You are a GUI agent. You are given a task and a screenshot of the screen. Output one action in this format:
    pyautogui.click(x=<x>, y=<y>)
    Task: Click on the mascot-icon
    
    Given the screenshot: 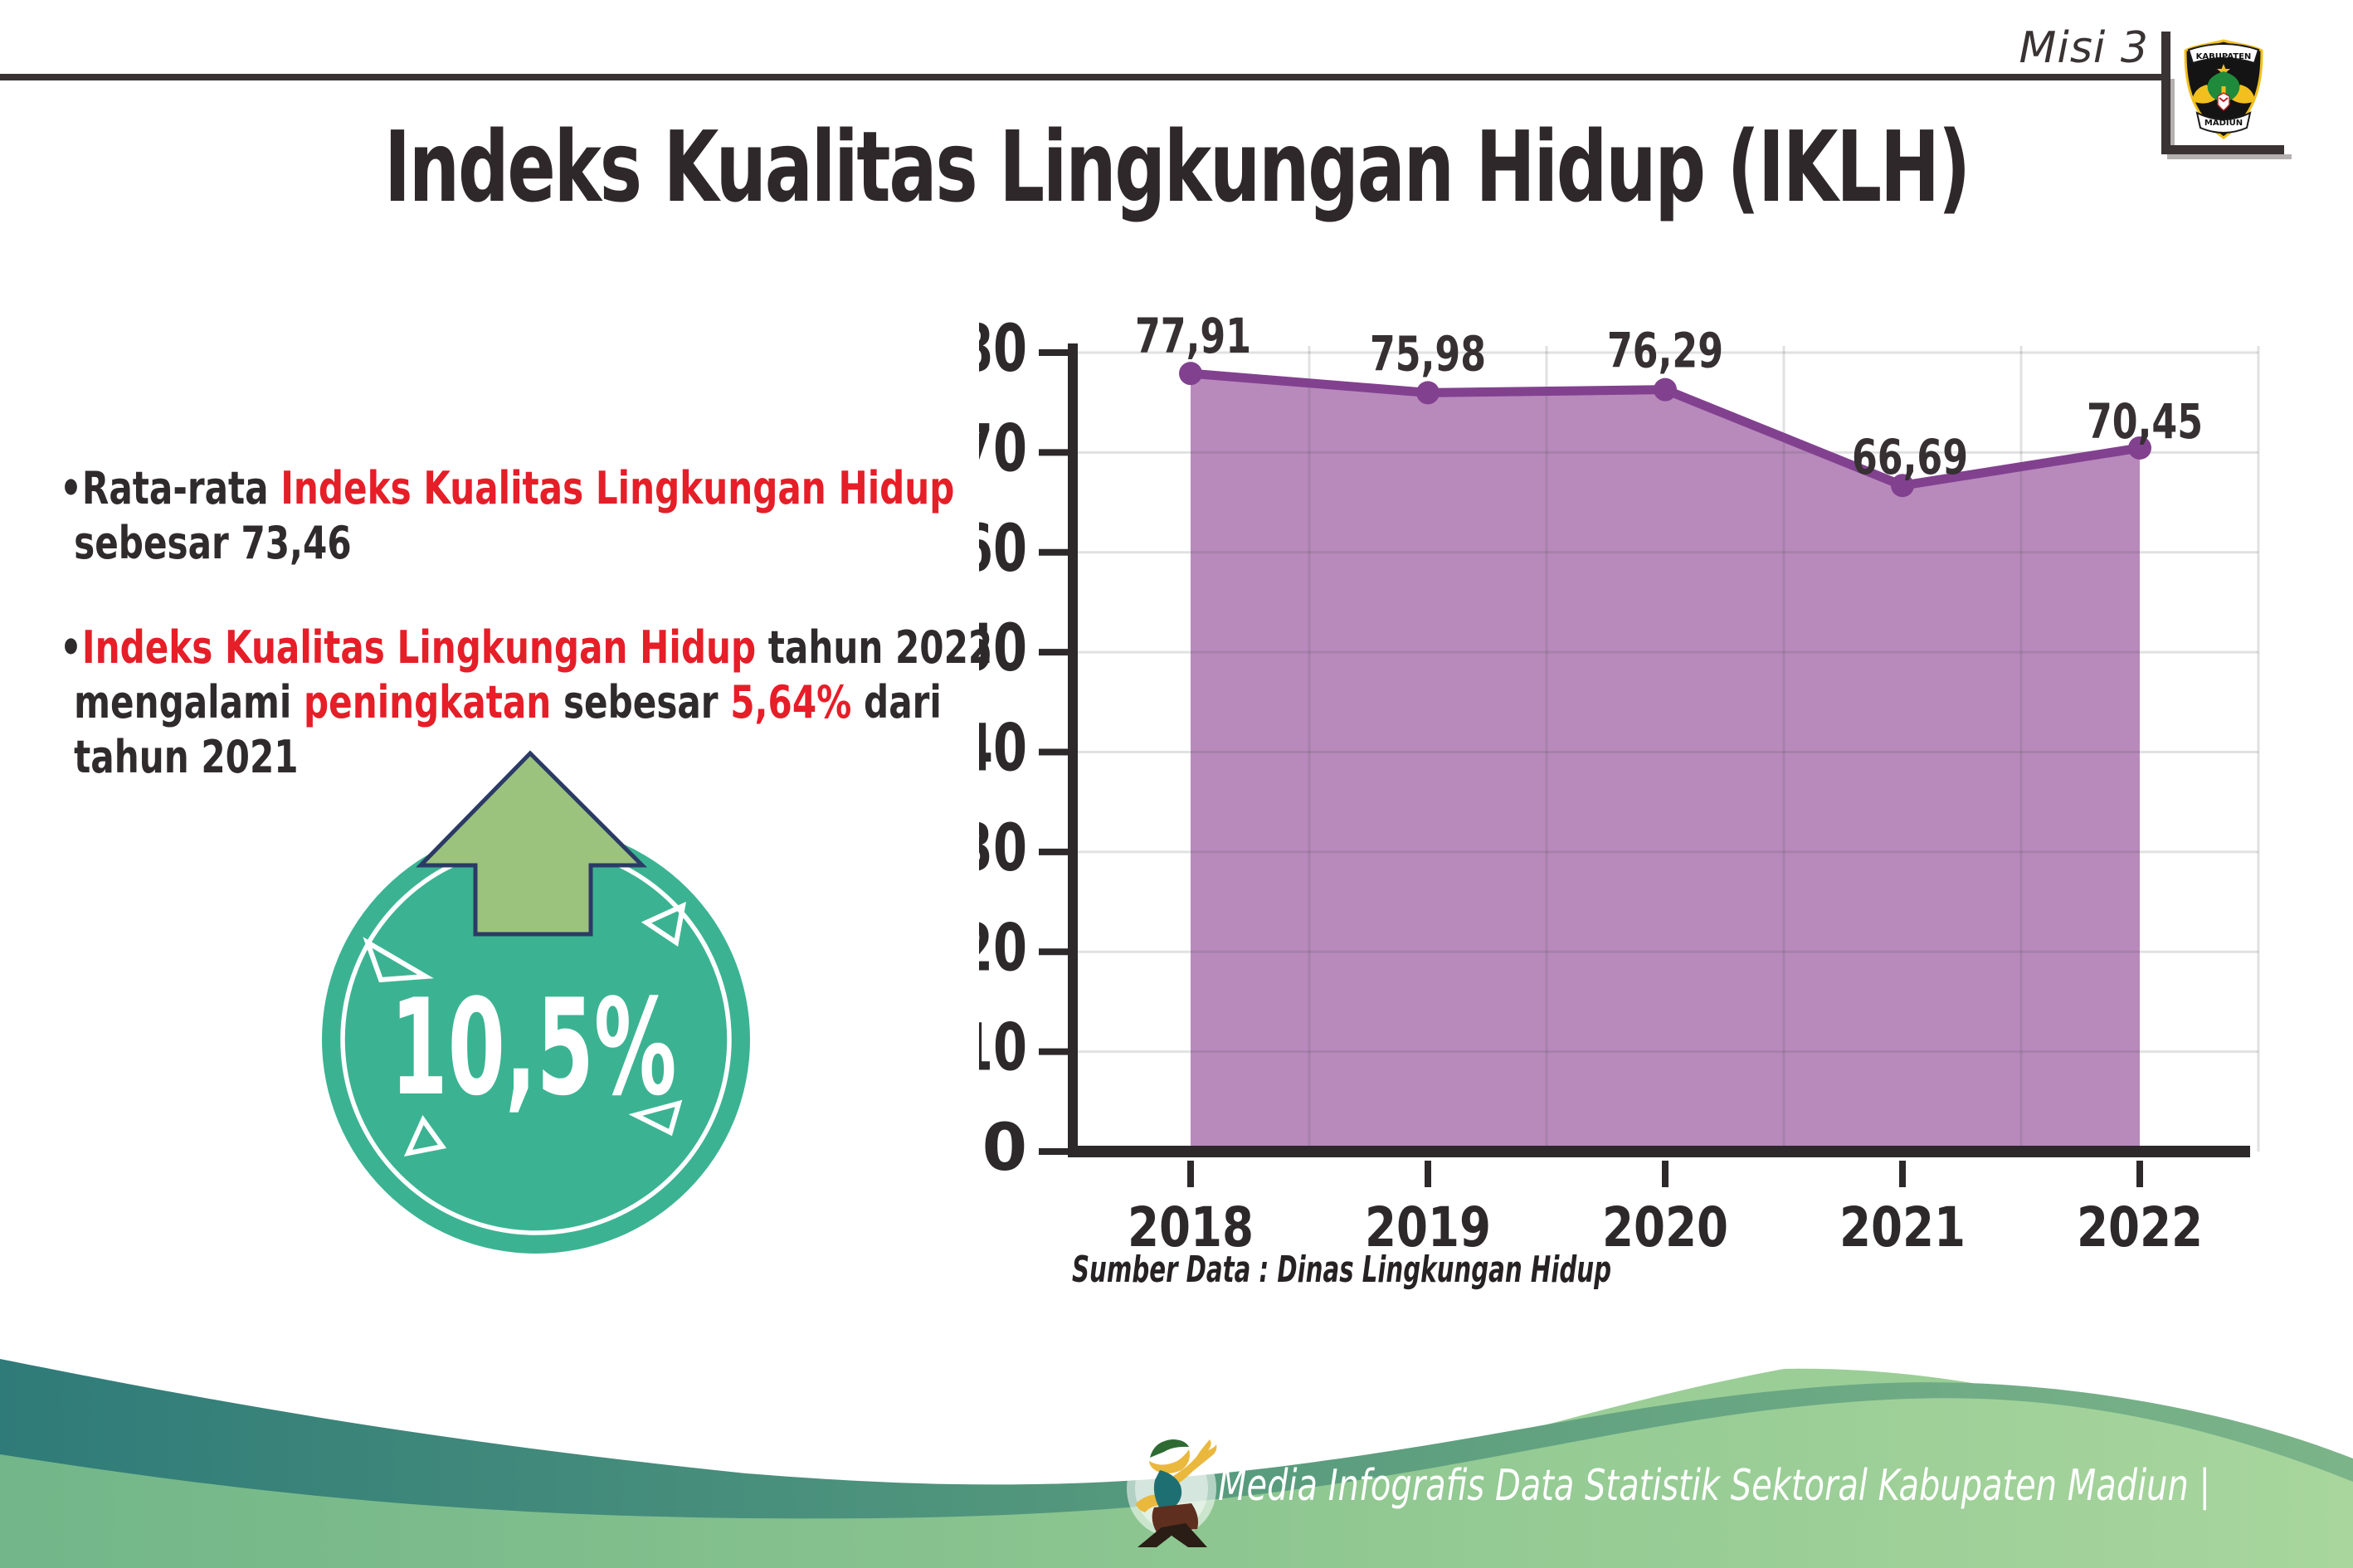 What is the action you would take?
    pyautogui.click(x=1172, y=1493)
    